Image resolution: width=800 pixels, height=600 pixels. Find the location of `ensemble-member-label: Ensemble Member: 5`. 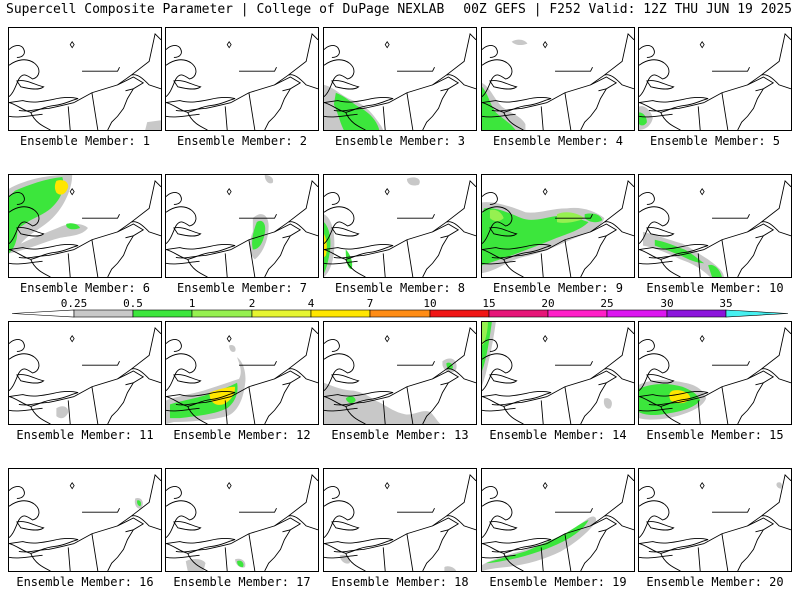

ensemble-member-label: Ensemble Member: 5 is located at coordinates (715, 141).